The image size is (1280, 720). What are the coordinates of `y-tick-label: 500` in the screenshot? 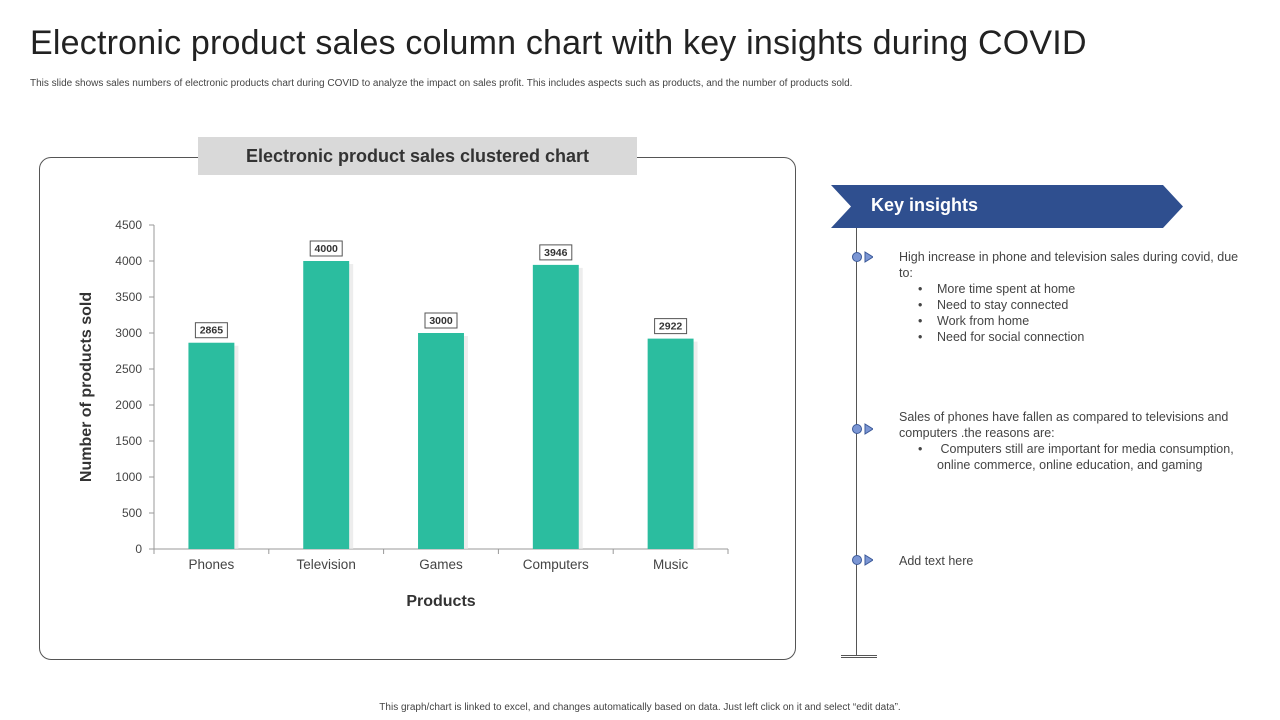 It's located at (132, 513).